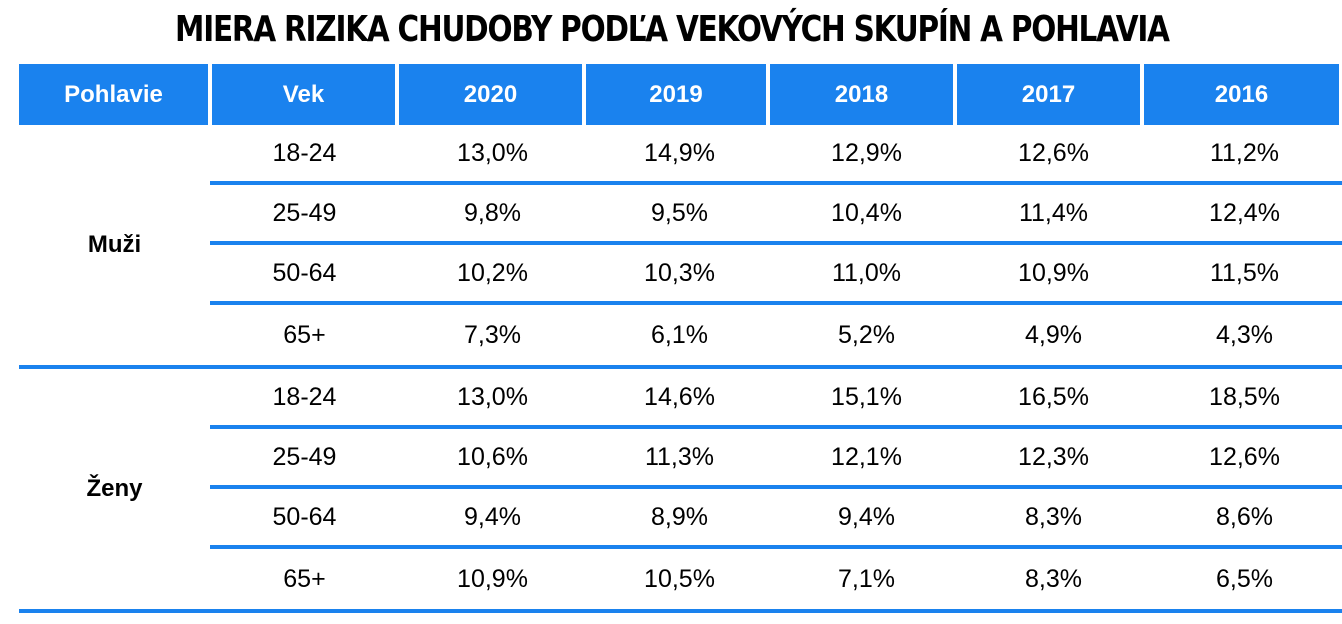  Describe the element at coordinates (776, 459) in the screenshot. I see `table-row: 25-49 10,6% 11,3% 12,1% 12,3% 12,6%` at that location.